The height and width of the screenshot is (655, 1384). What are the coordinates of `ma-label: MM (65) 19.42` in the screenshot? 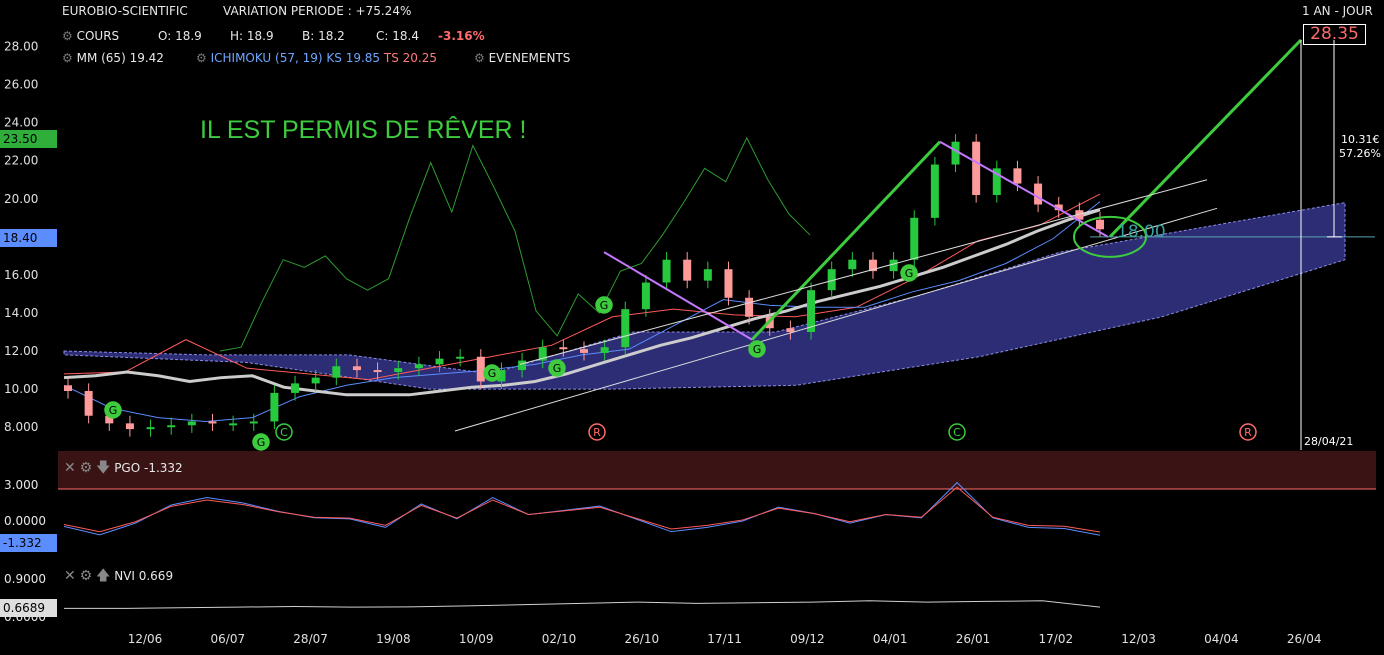 It's located at (120, 58).